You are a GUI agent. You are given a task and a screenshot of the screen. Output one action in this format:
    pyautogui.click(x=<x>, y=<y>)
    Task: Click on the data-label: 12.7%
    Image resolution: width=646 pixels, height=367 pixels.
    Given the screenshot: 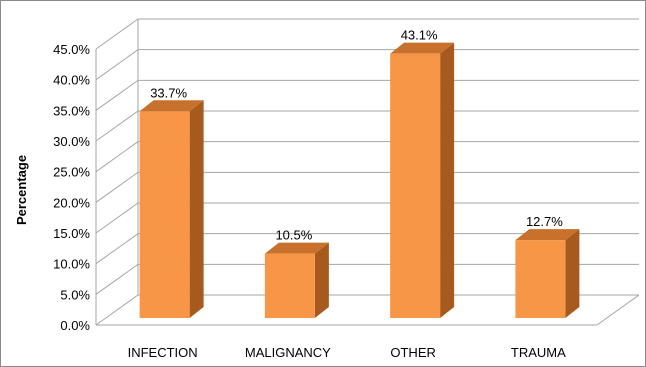 What is the action you would take?
    pyautogui.click(x=544, y=221)
    